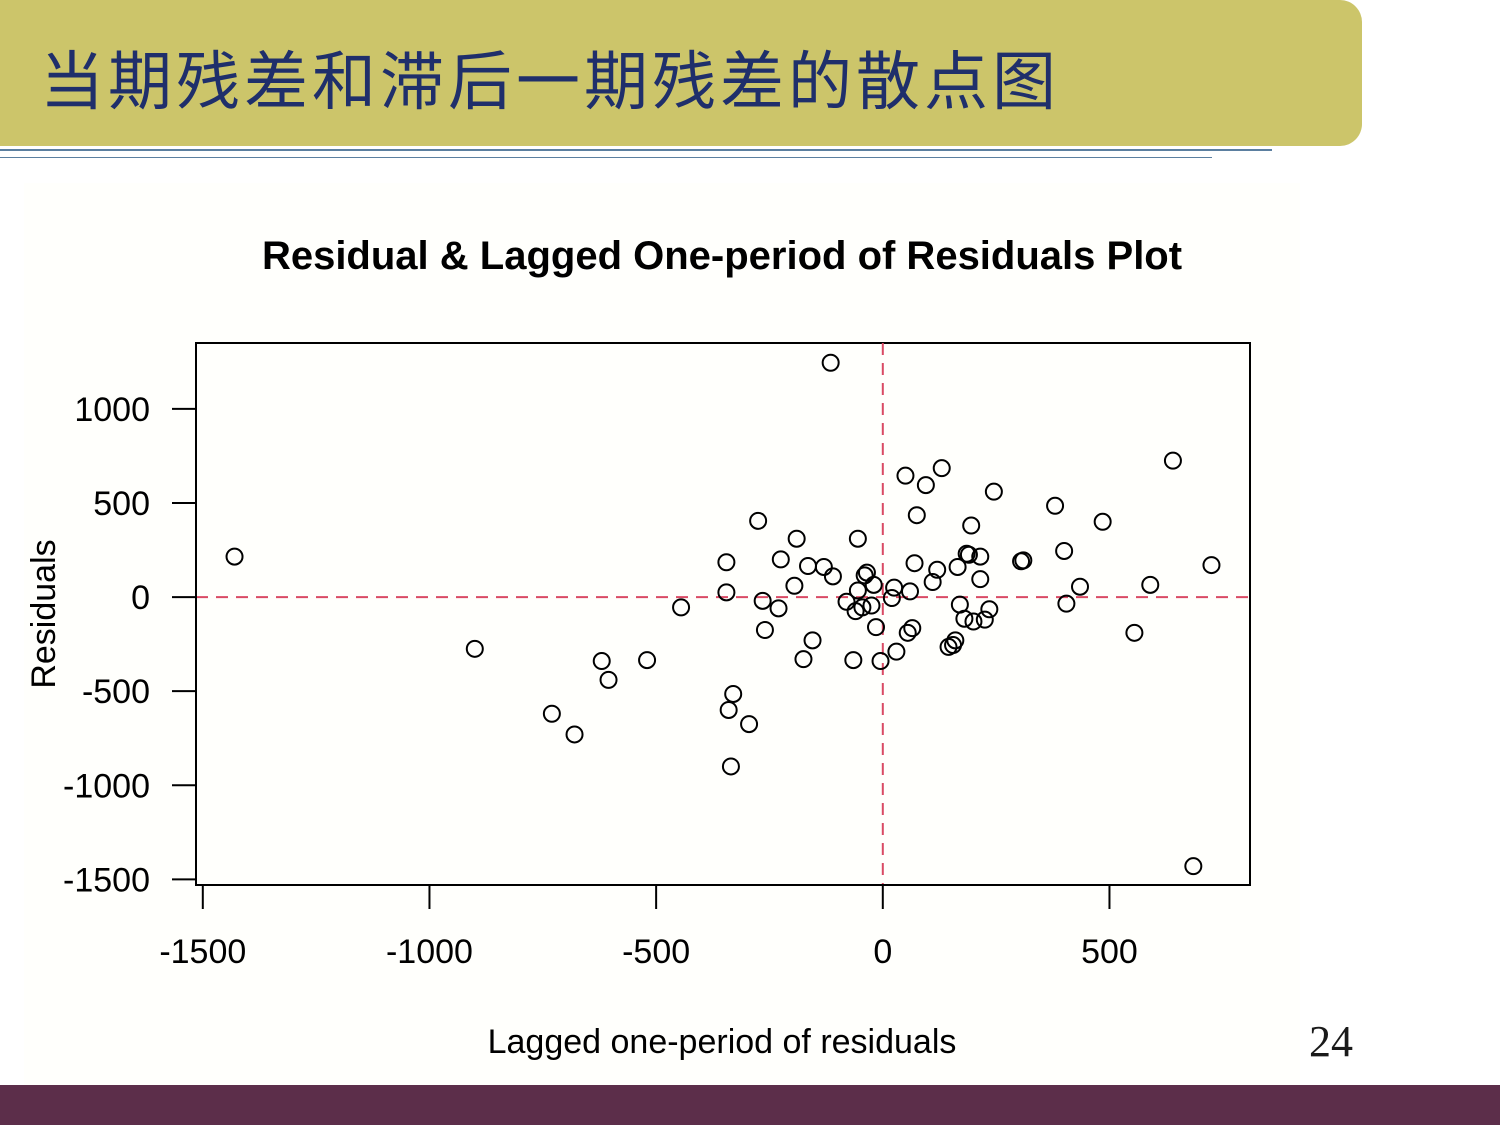  What do you see at coordinates (116, 692) in the screenshot?
I see `y-tick-label: -500` at bounding box center [116, 692].